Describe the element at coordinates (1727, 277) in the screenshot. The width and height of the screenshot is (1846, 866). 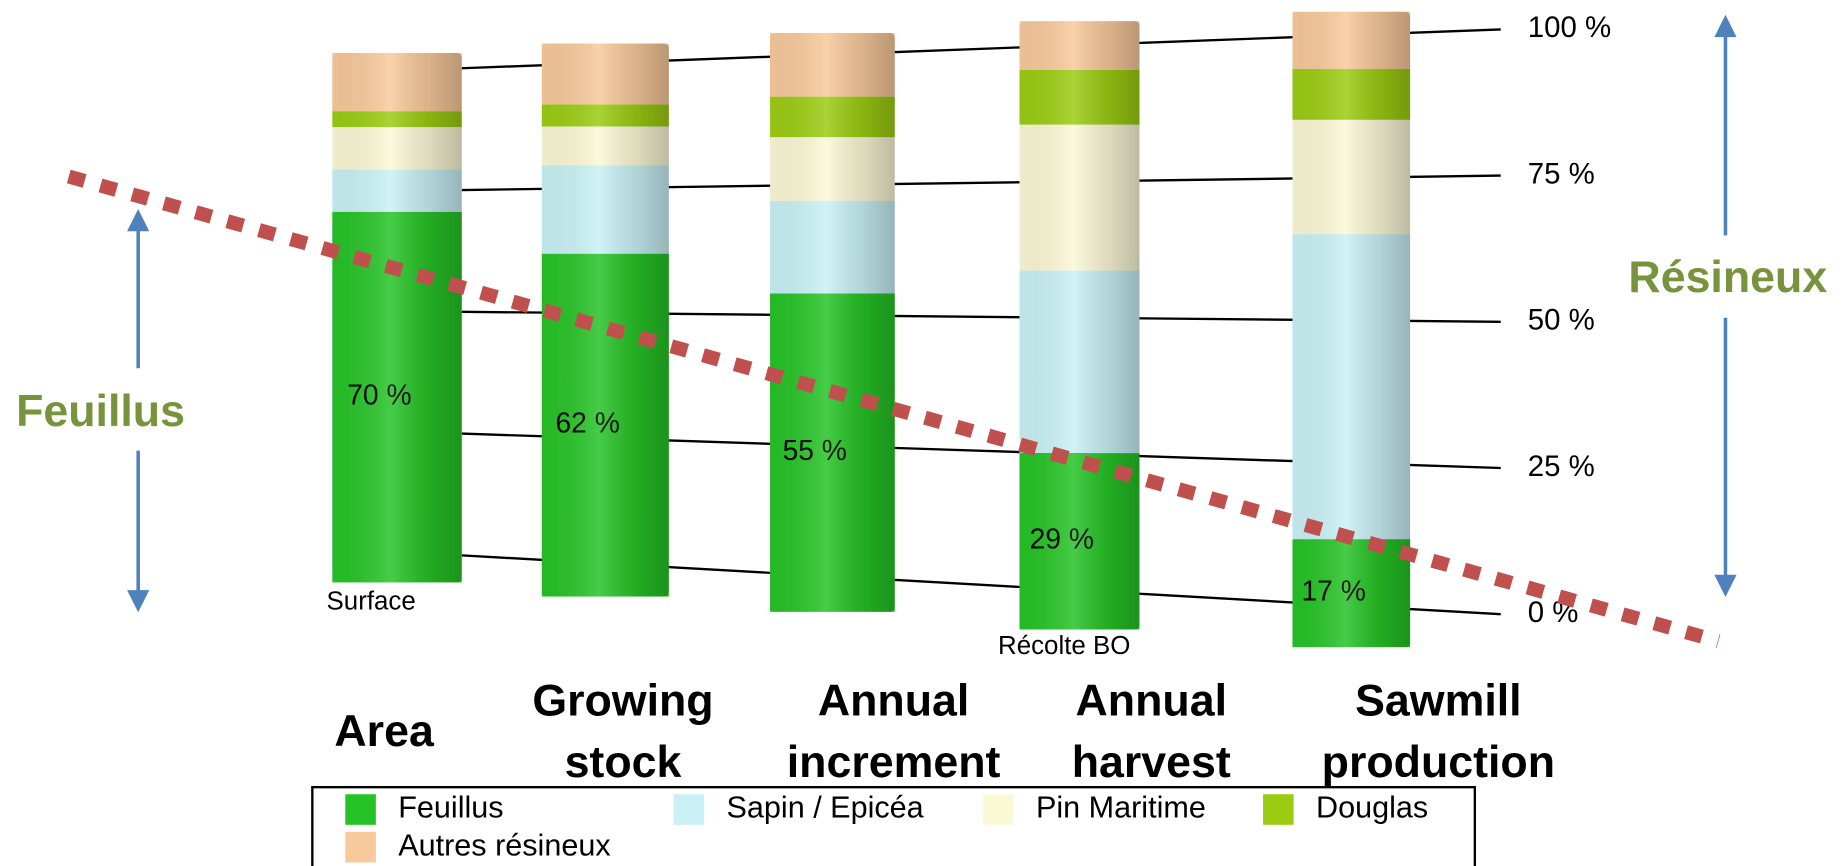
I see `annotation: Résineux` at that location.